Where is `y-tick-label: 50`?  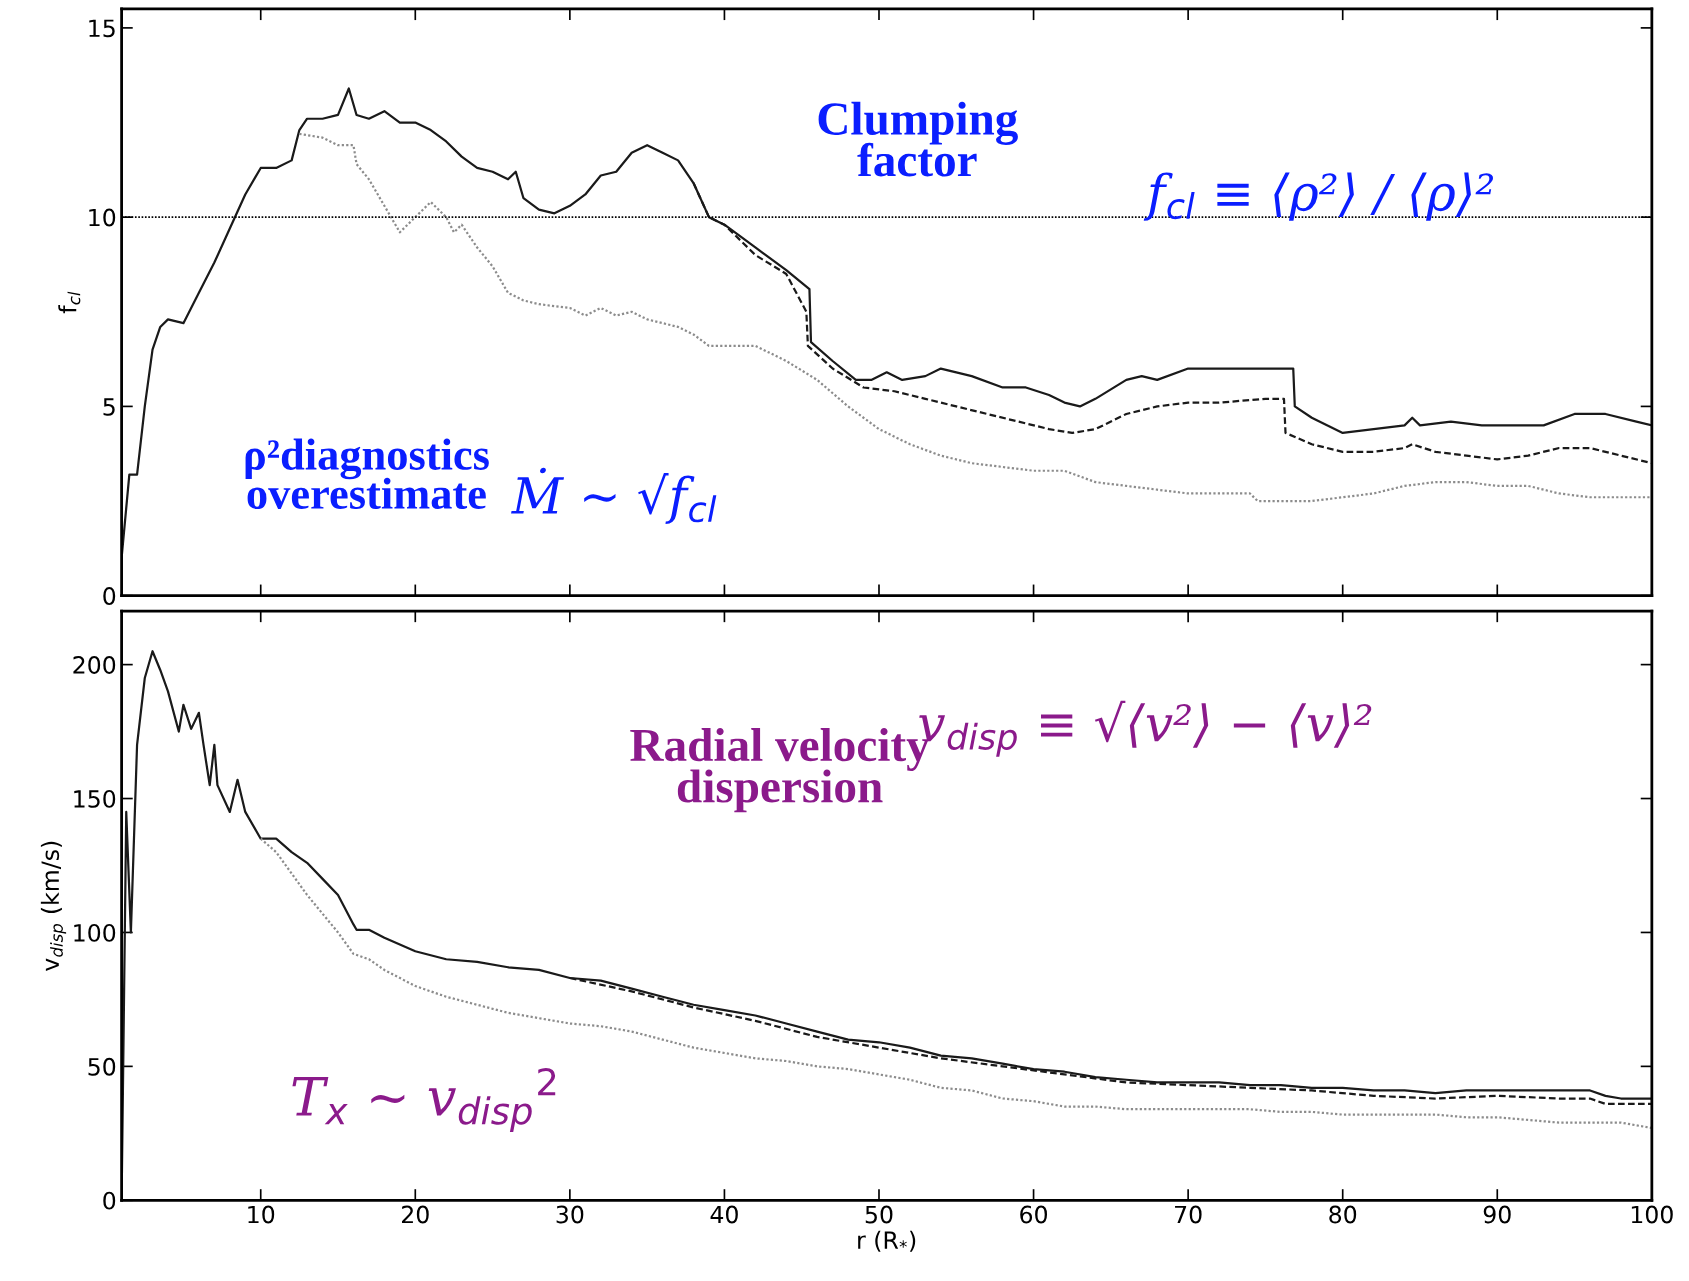
y-tick-label: 50 is located at coordinates (102, 1066).